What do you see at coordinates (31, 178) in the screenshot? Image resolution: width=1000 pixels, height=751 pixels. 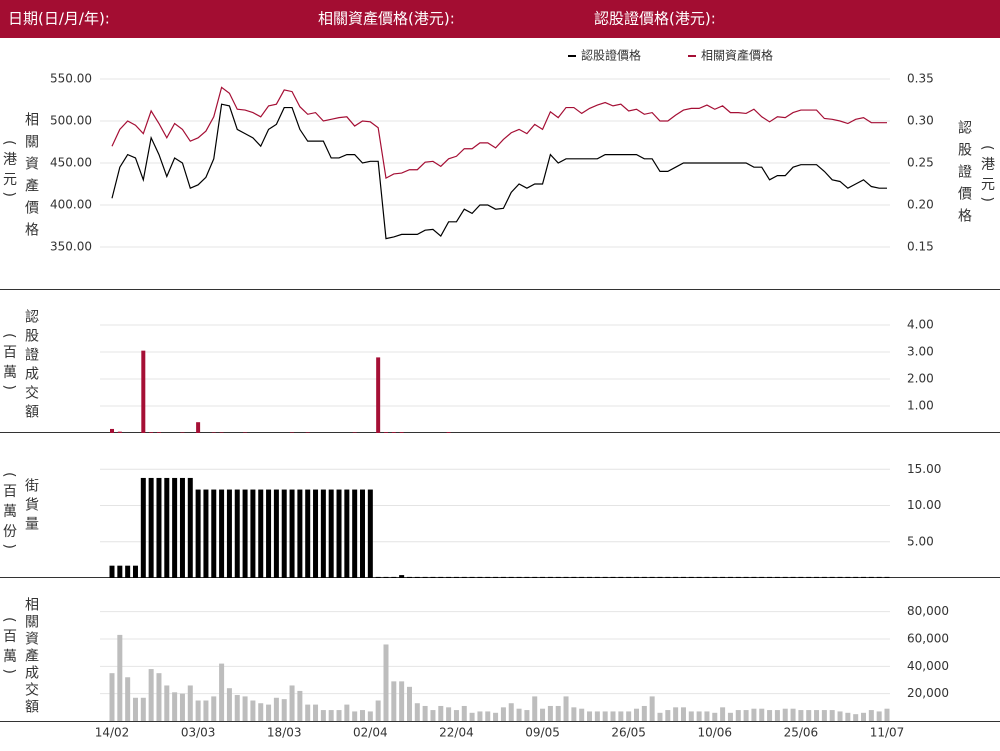 I see `axis-title: 相關資產價格` at bounding box center [31, 178].